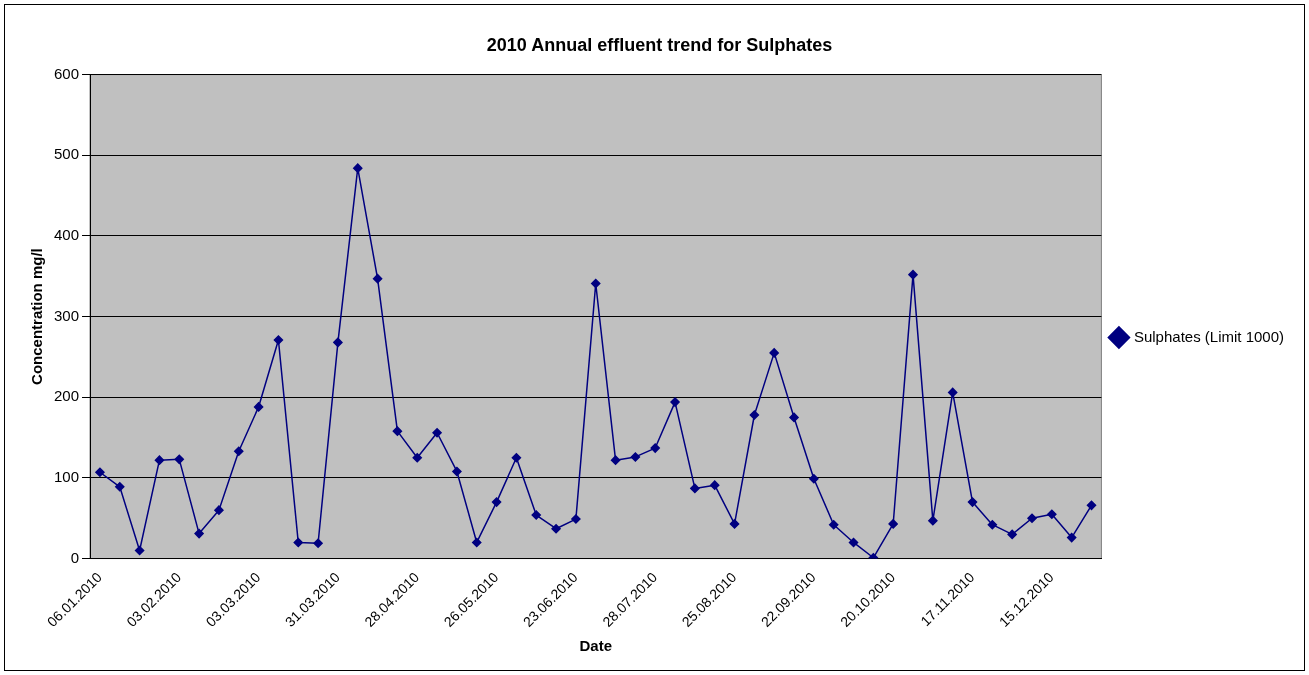  Describe the element at coordinates (67, 315) in the screenshot. I see `y-tick-label: 300` at that location.